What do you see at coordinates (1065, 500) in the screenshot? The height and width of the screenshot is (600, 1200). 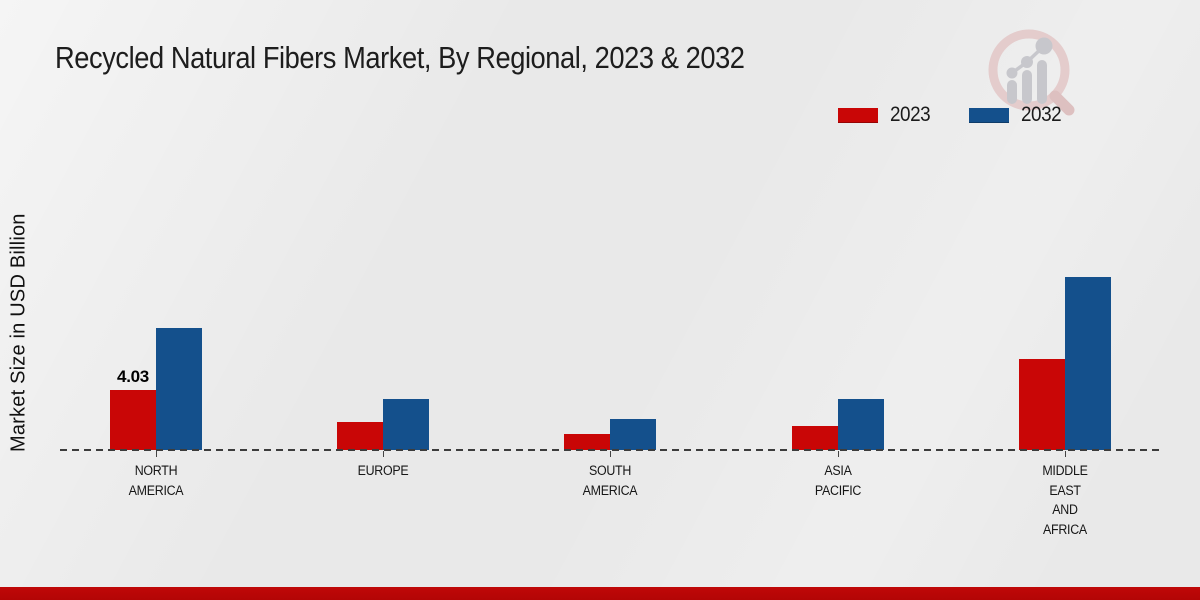 I see `category-label-middle-east-and-africa: MIDDLE EAST AND AFRICA` at bounding box center [1065, 500].